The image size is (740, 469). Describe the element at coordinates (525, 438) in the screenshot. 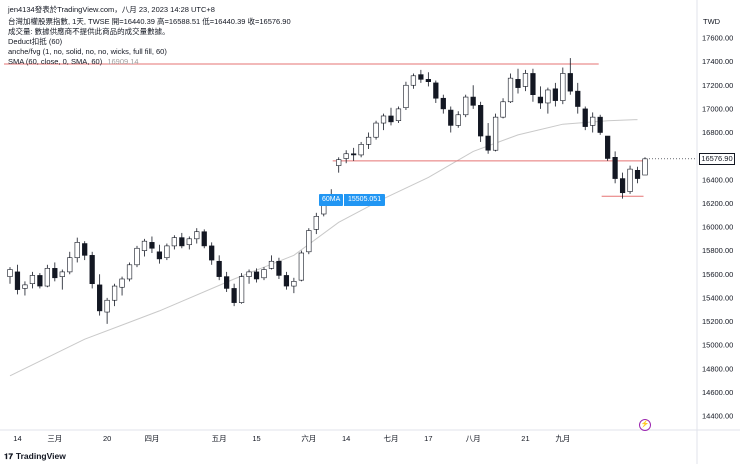

I see `x-tick-label: 21` at that location.